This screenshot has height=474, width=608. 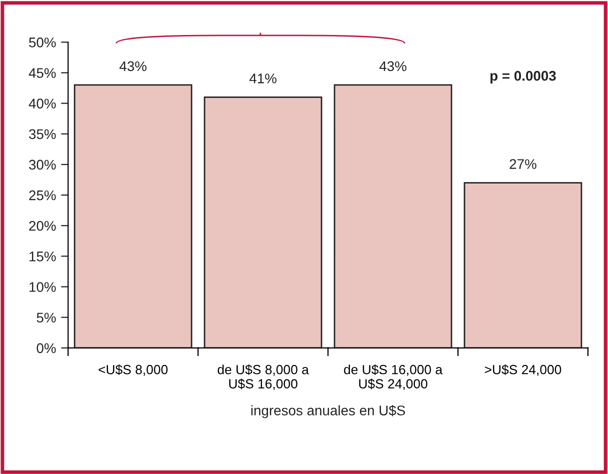 I want to click on y-tick-label: 15%, so click(x=43, y=257).